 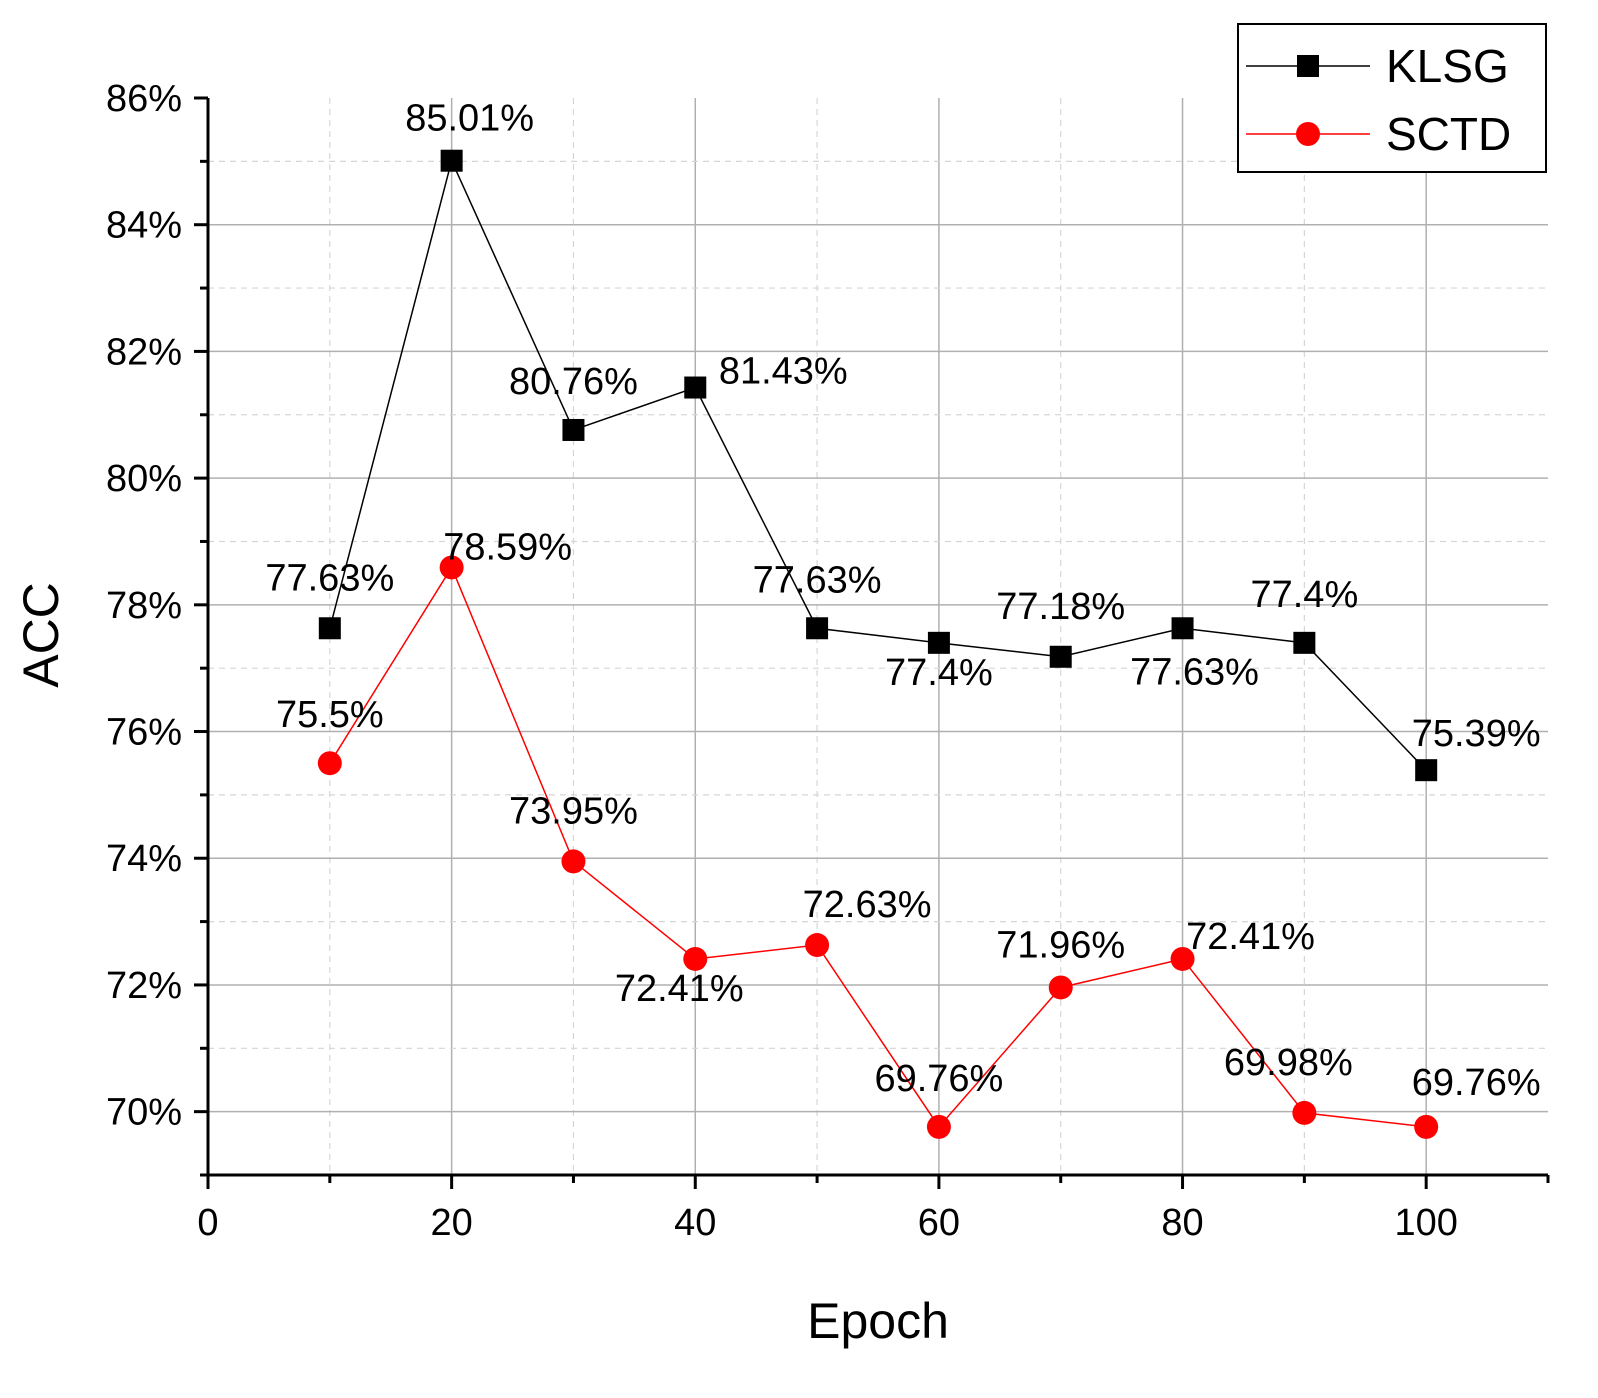 I want to click on y-tick-label: 80%, so click(x=144, y=479).